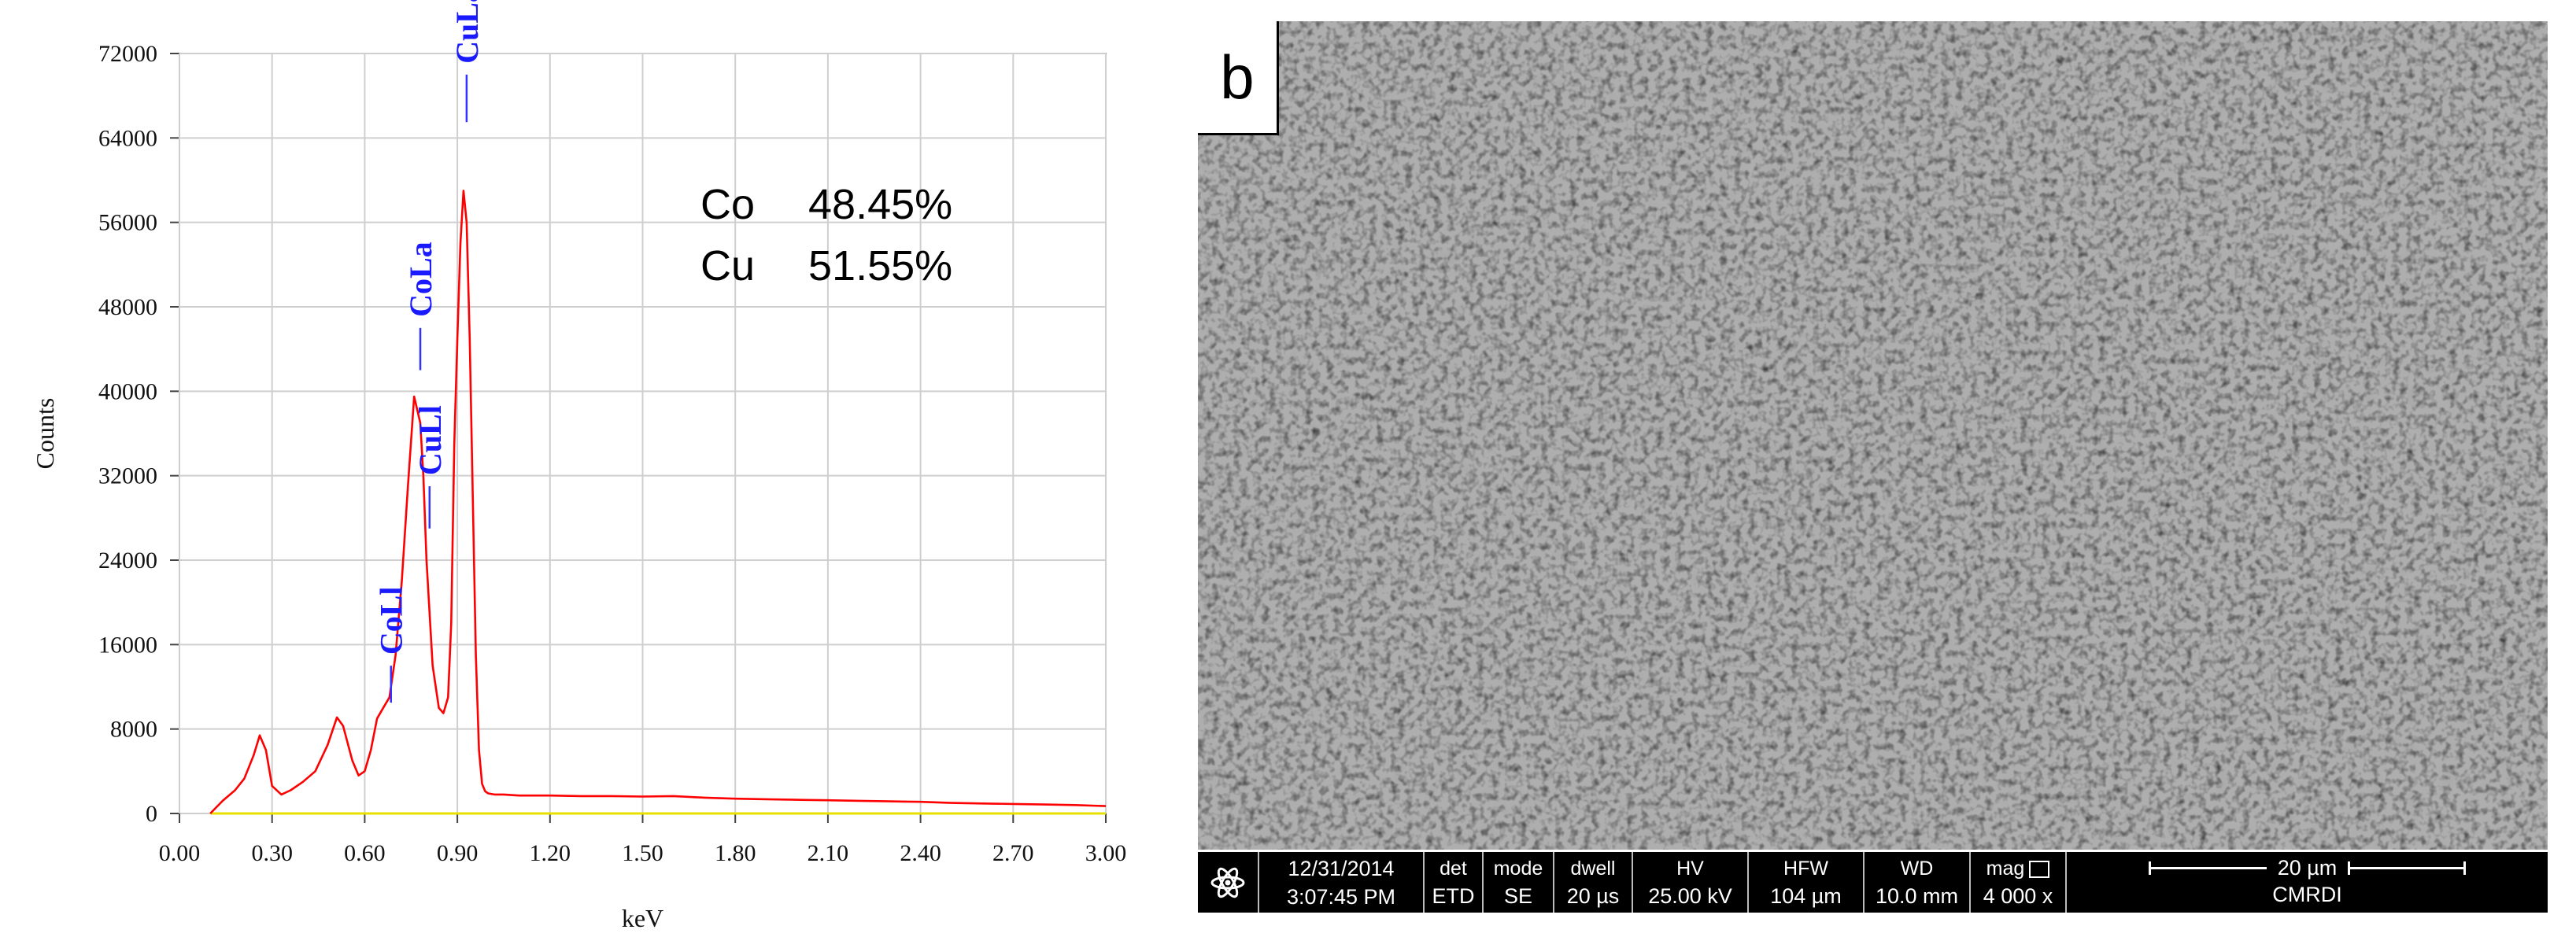 The width and height of the screenshot is (2576, 948). What do you see at coordinates (1341, 868) in the screenshot?
I see `info-date: 12/31/2014` at bounding box center [1341, 868].